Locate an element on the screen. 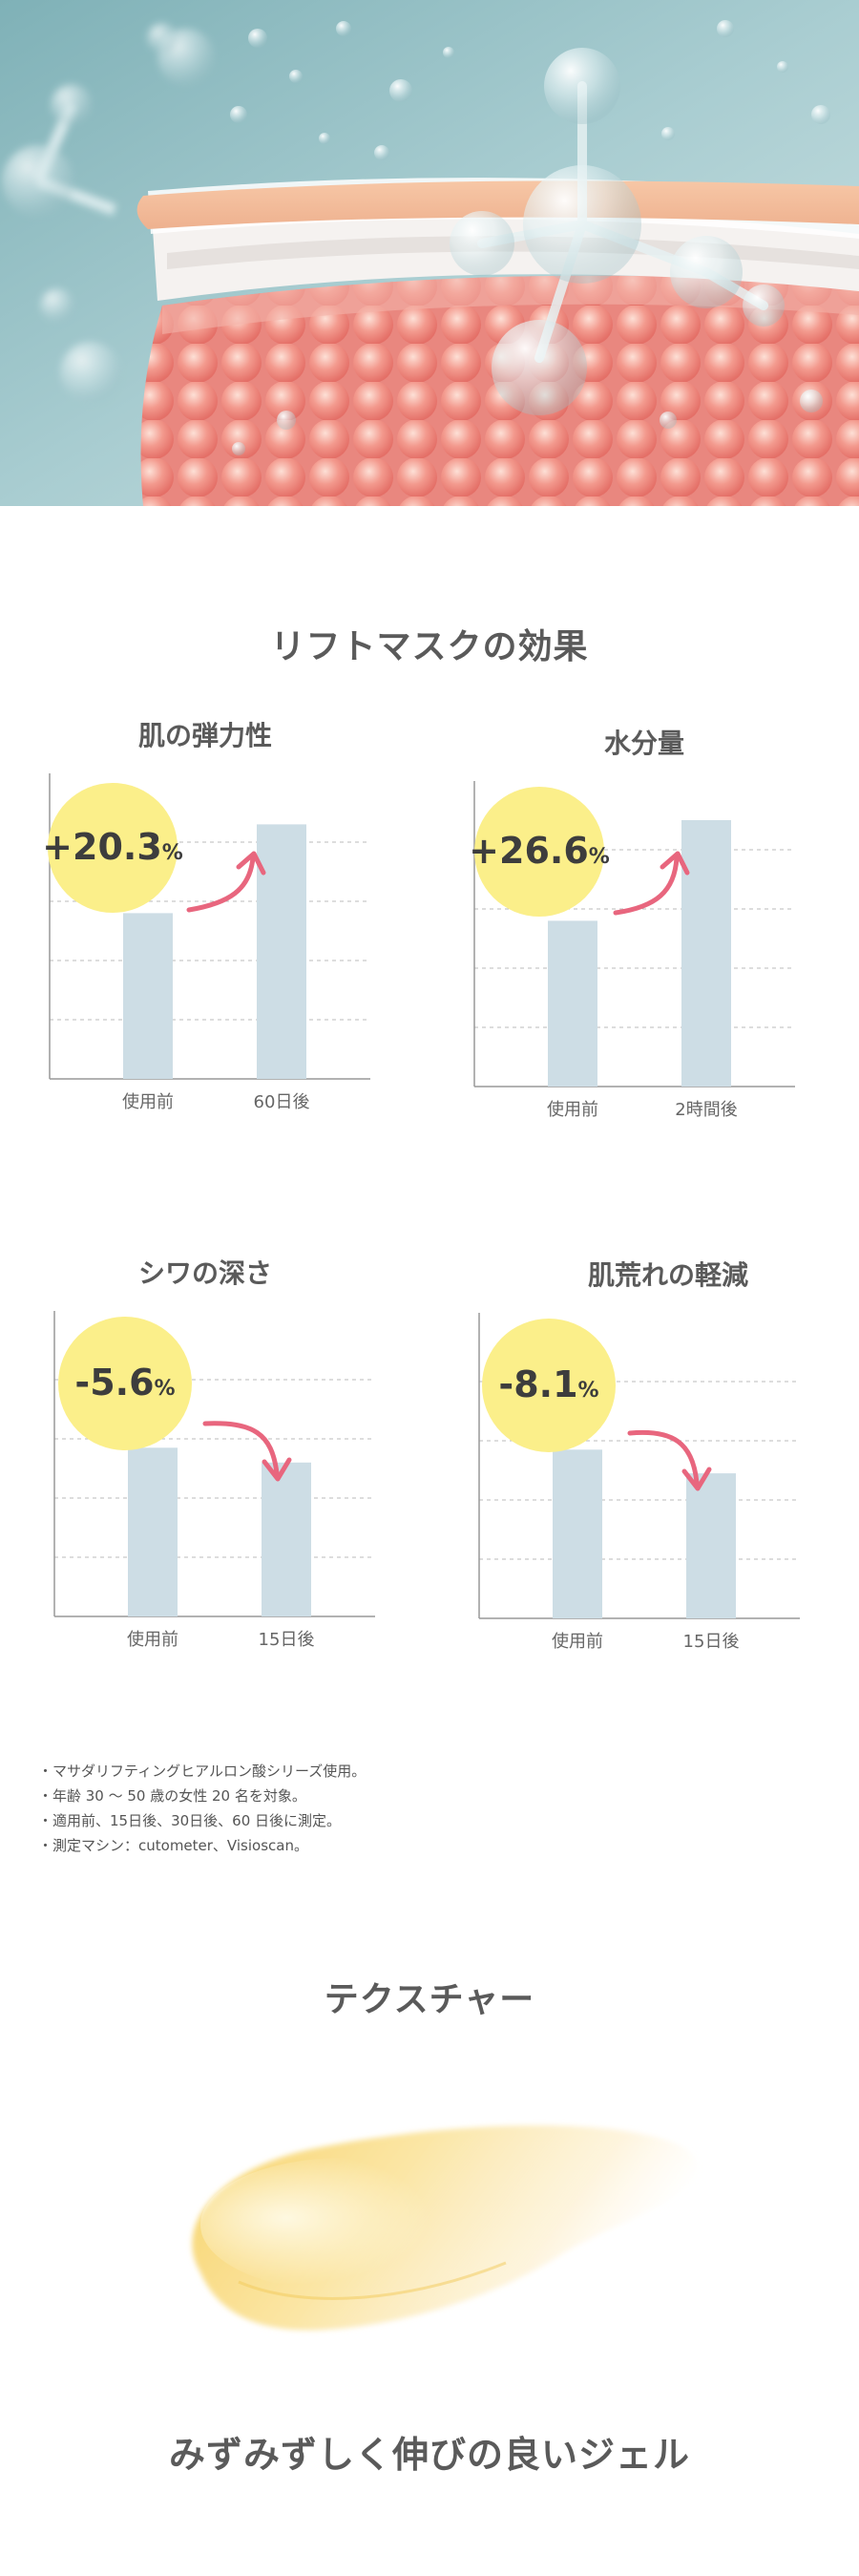  effects-section-title: リフトマスクの効果 is located at coordinates (429, 646).